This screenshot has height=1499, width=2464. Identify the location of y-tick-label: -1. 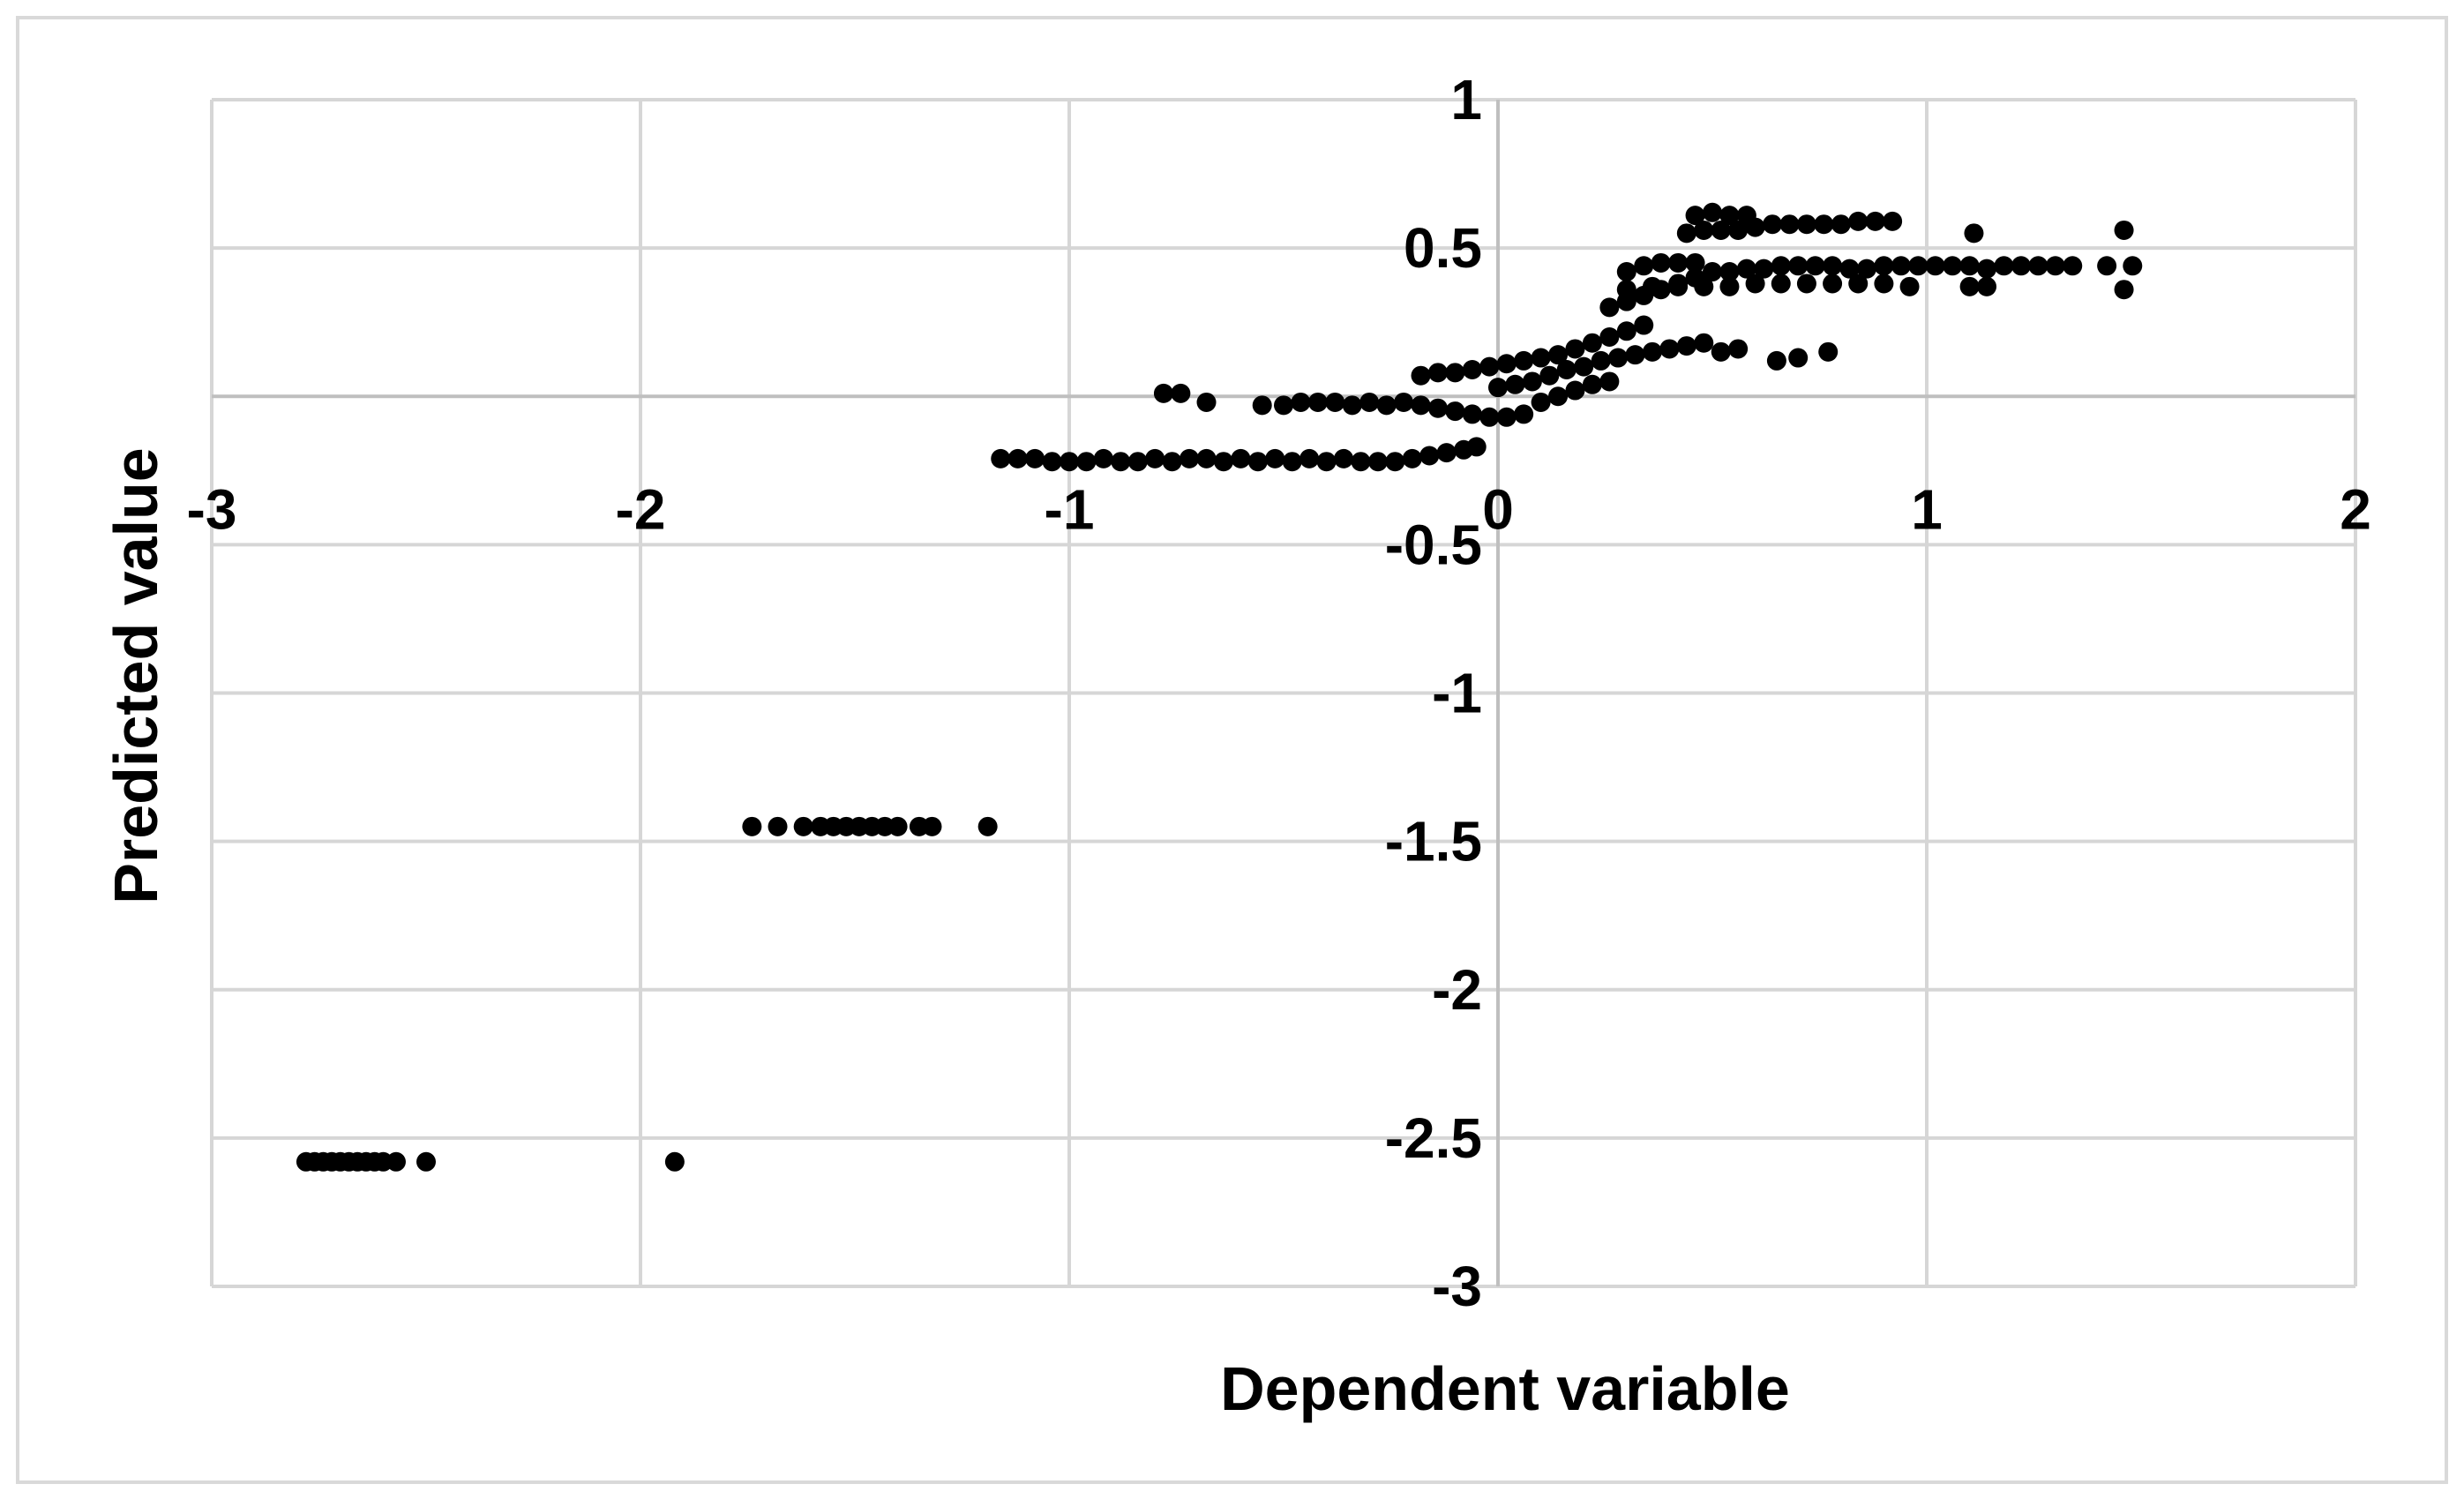
(1457, 693).